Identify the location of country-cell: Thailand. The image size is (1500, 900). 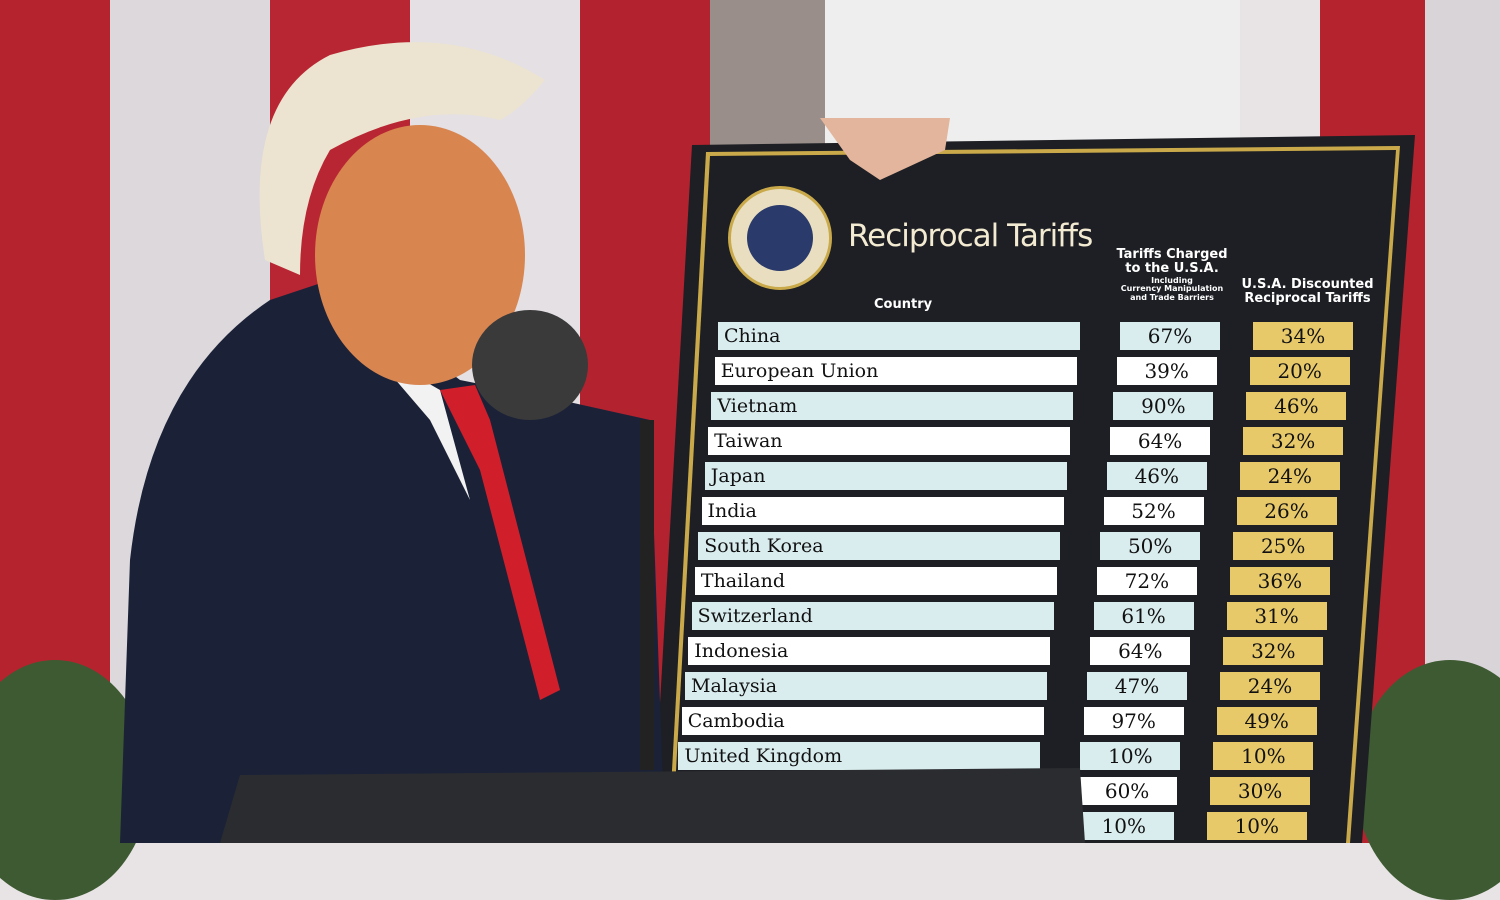
(875, 581).